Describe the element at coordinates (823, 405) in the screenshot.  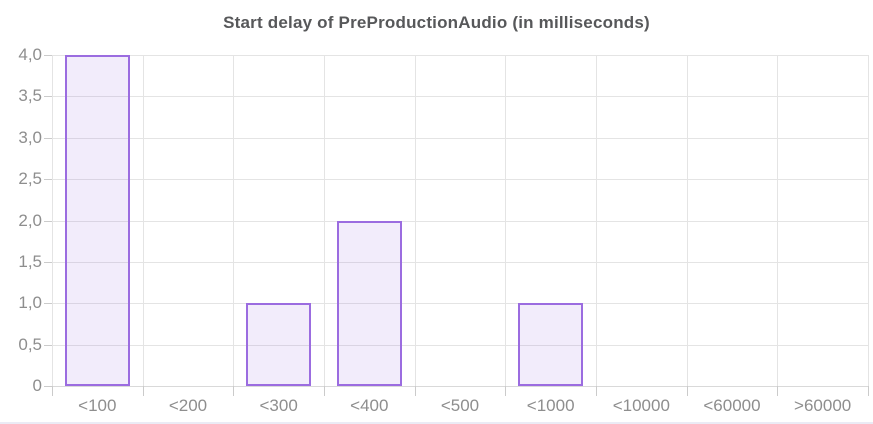
I see `x-tick-label: >60000` at that location.